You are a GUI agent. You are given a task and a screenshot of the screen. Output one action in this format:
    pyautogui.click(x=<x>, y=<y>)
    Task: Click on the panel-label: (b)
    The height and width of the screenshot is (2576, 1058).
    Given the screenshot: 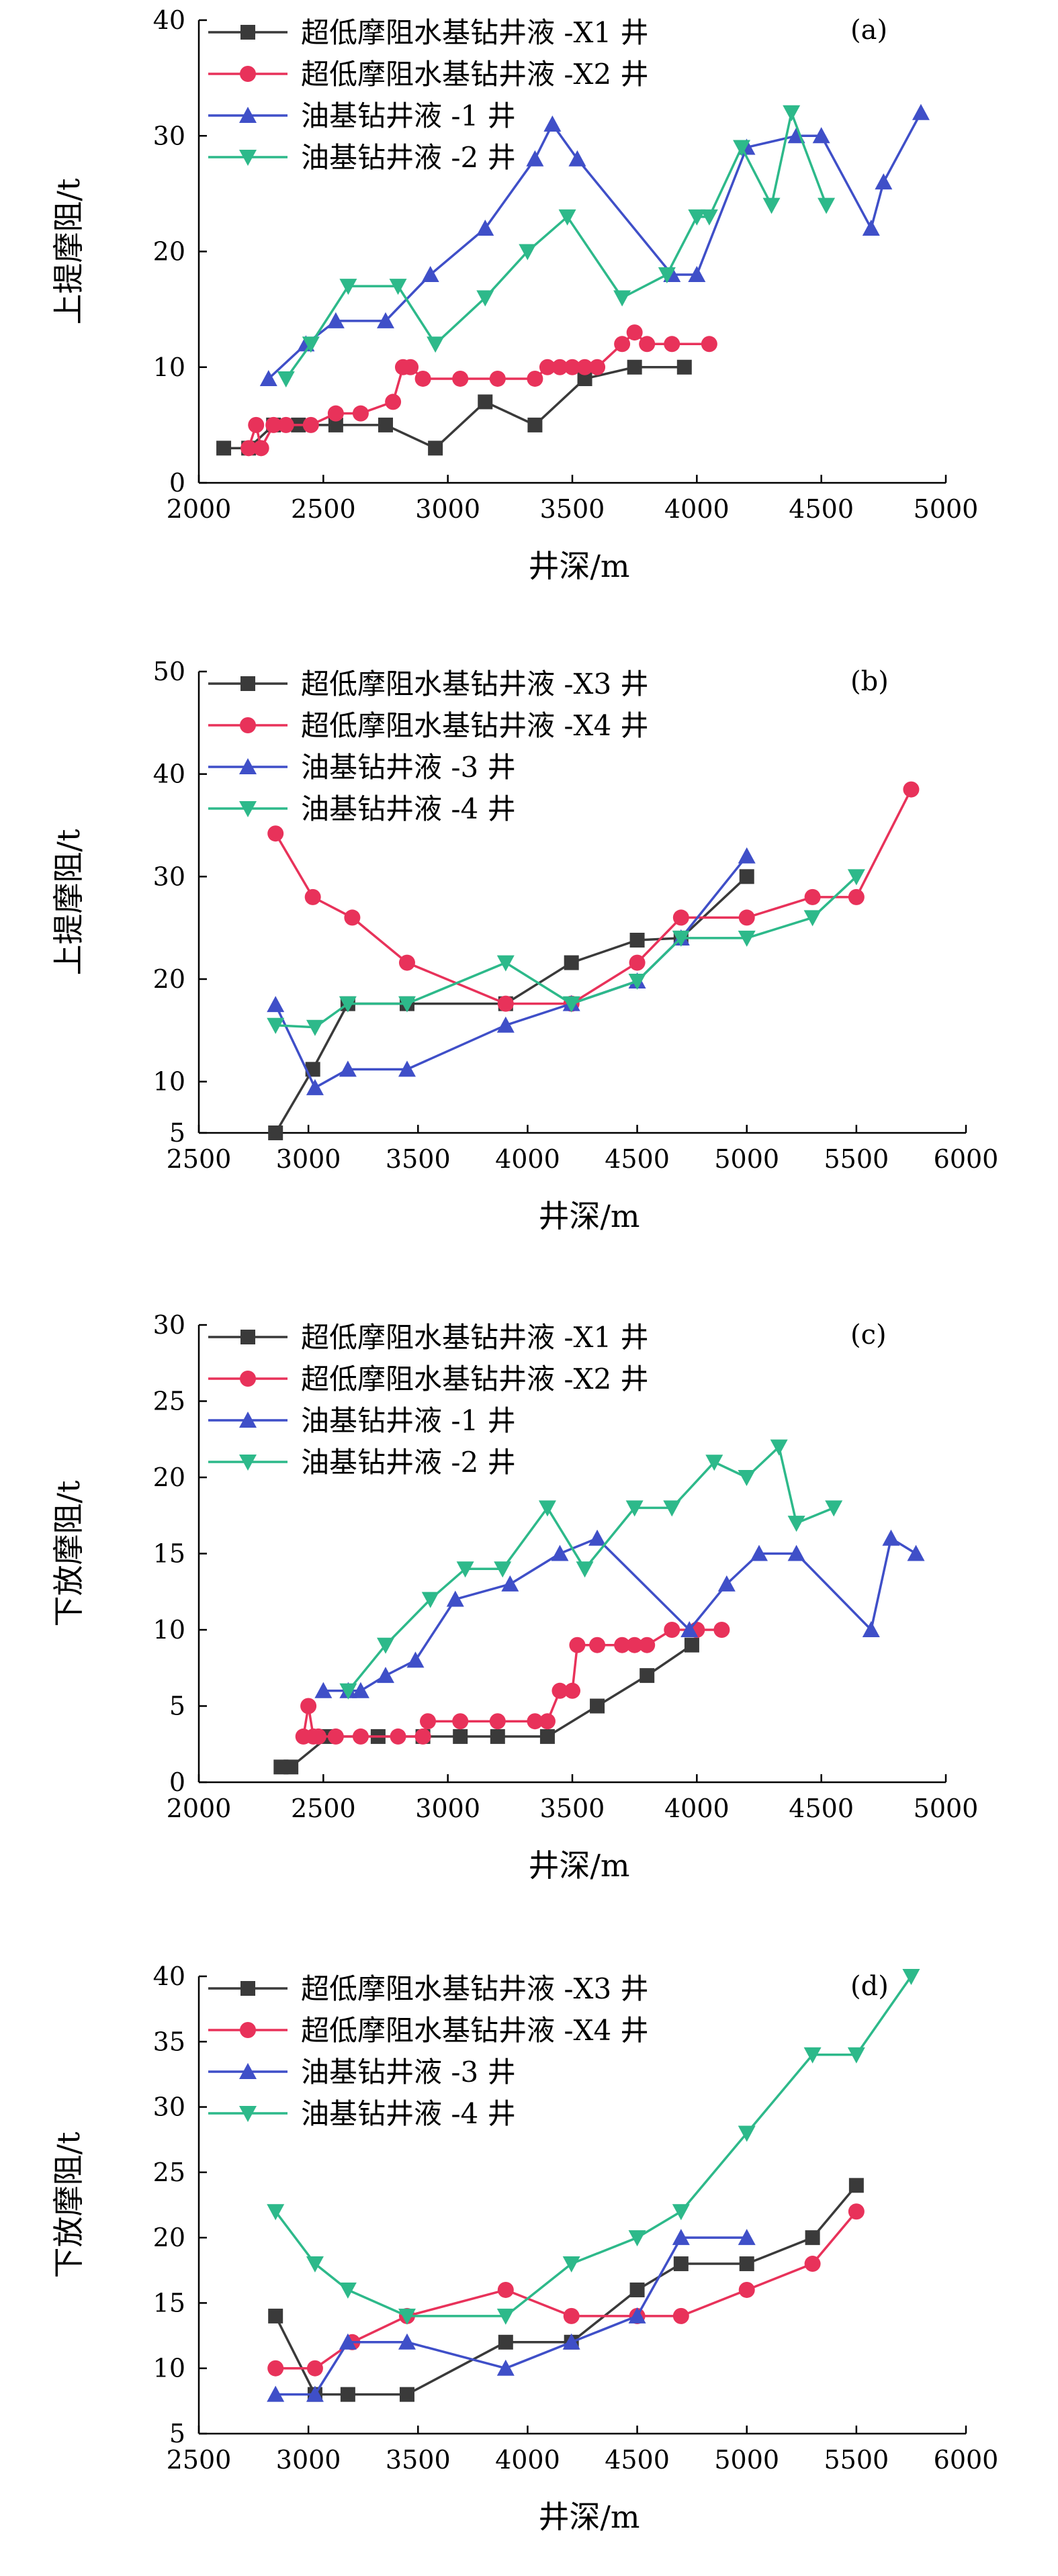 What is the action you would take?
    pyautogui.click(x=869, y=681)
    